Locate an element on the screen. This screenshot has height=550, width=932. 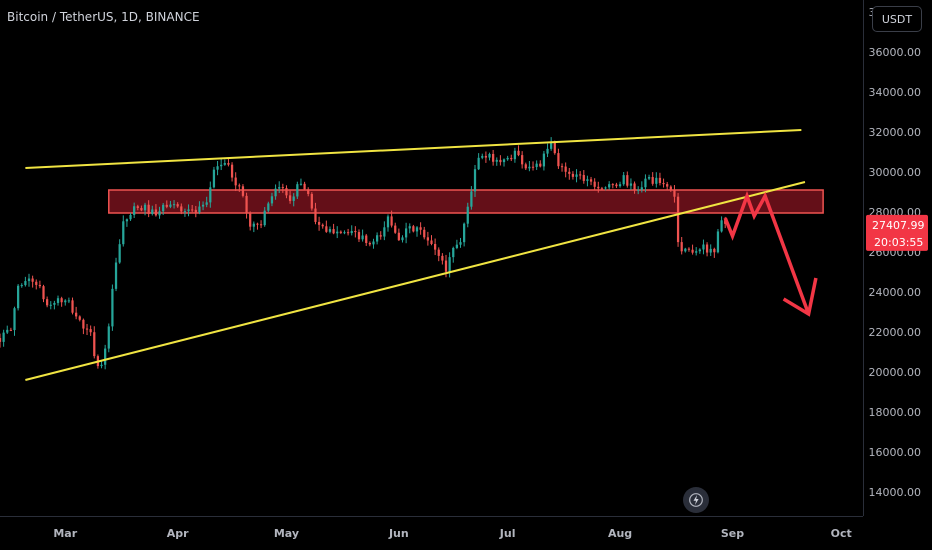
upper-trendline is located at coordinates (413, 149).